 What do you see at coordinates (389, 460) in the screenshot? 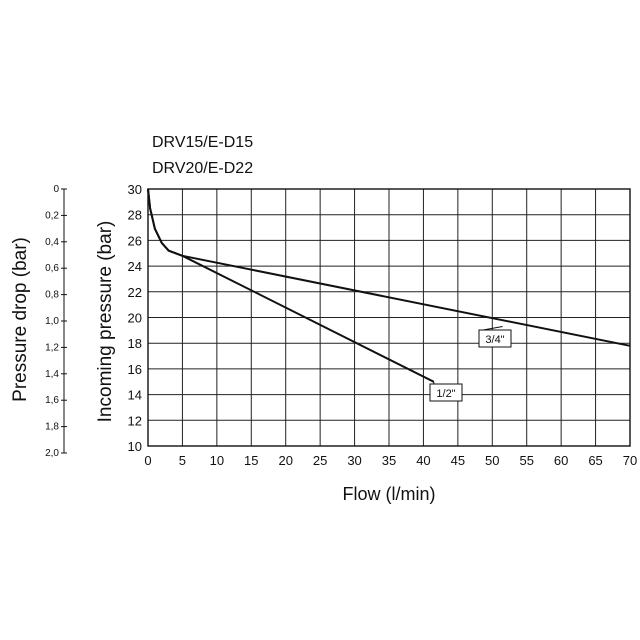
I see `x-tick-label: 35` at bounding box center [389, 460].